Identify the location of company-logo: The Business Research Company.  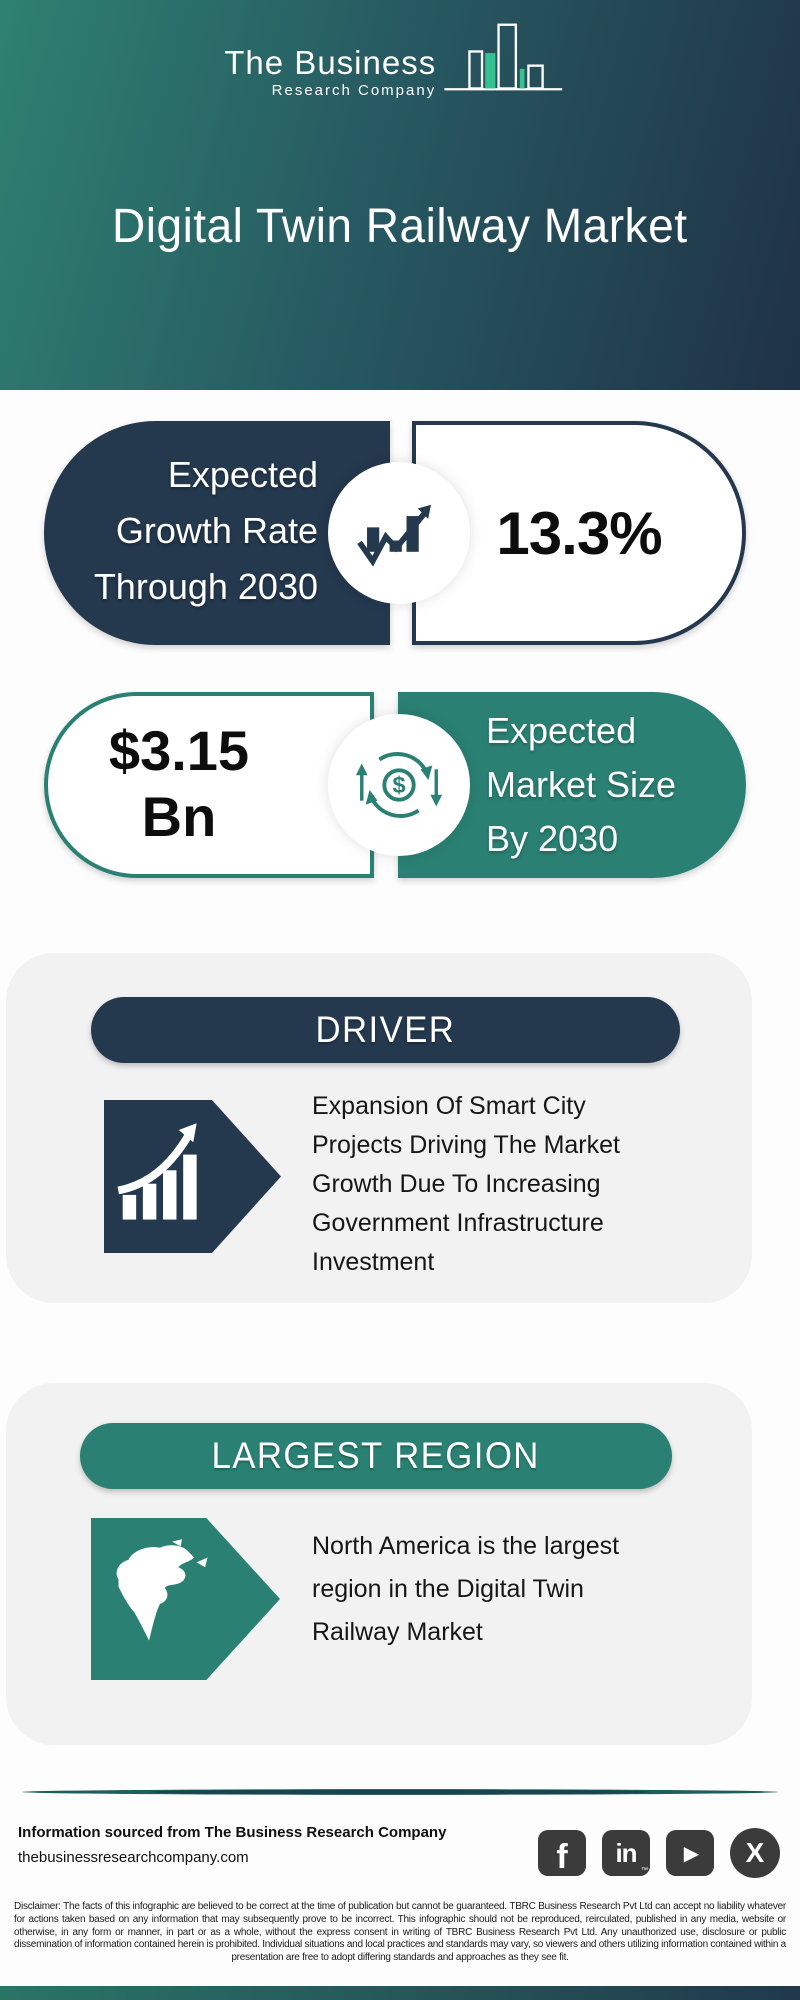
(393, 59).